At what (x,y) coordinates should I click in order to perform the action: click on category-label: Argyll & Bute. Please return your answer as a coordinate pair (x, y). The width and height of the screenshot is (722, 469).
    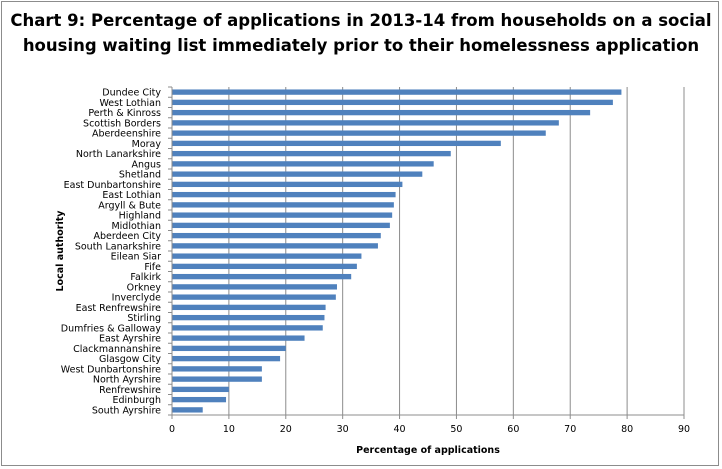
    Looking at the image, I should click on (129, 205).